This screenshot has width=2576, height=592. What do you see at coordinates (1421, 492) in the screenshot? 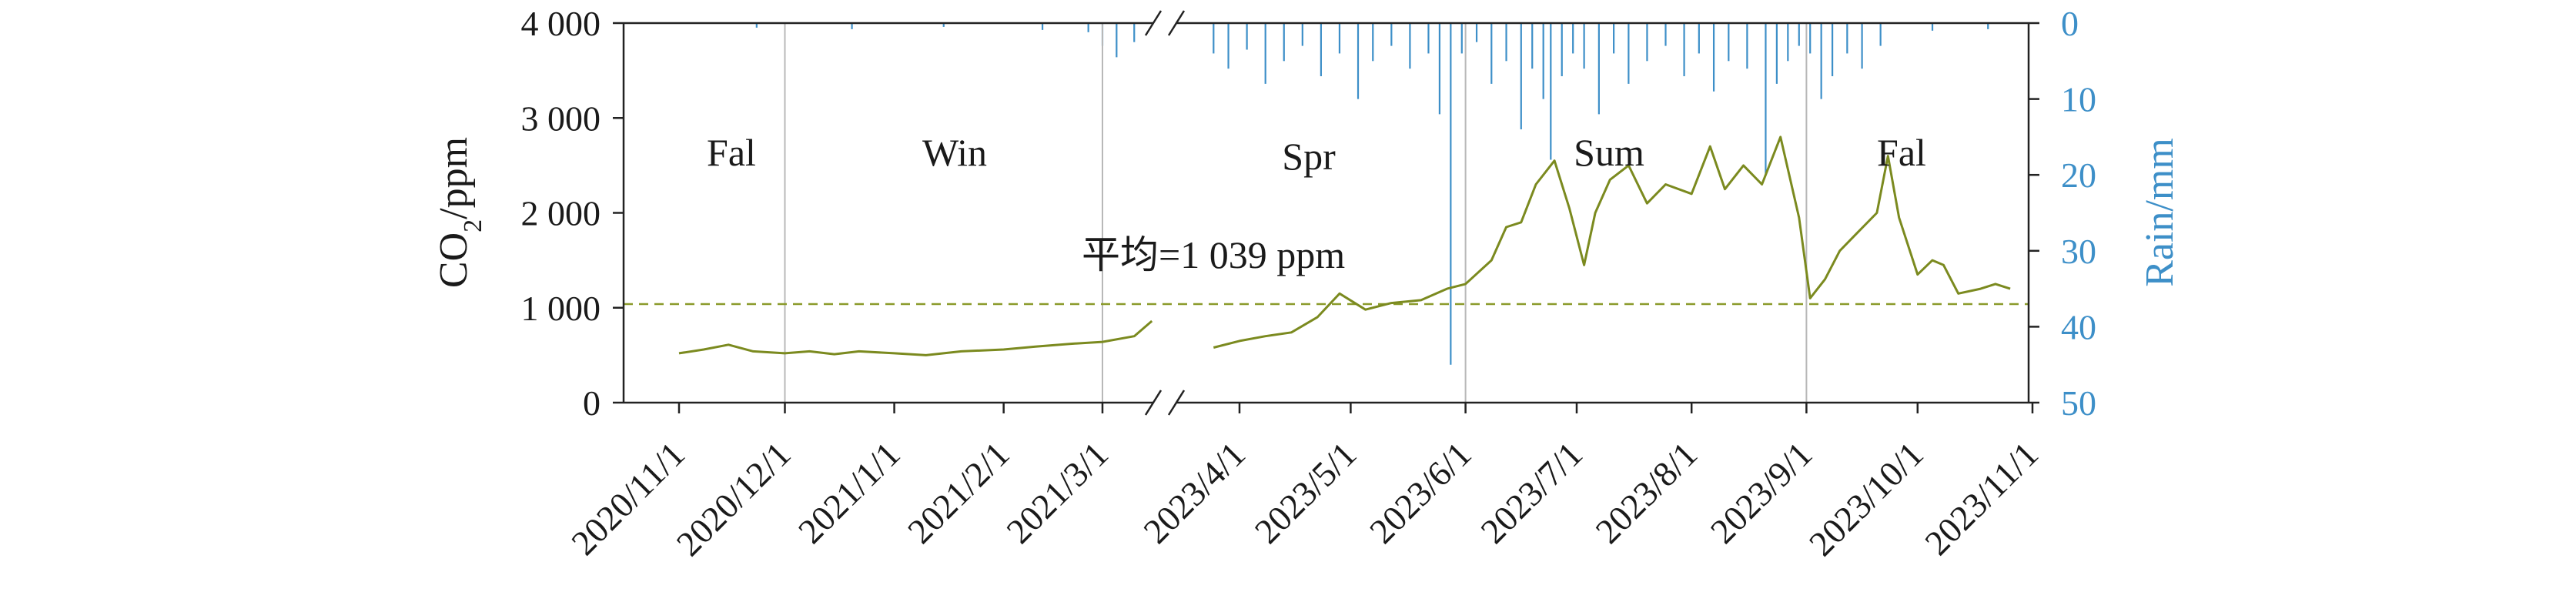
I see `x-tick-label: 2023/6/1` at bounding box center [1421, 492].